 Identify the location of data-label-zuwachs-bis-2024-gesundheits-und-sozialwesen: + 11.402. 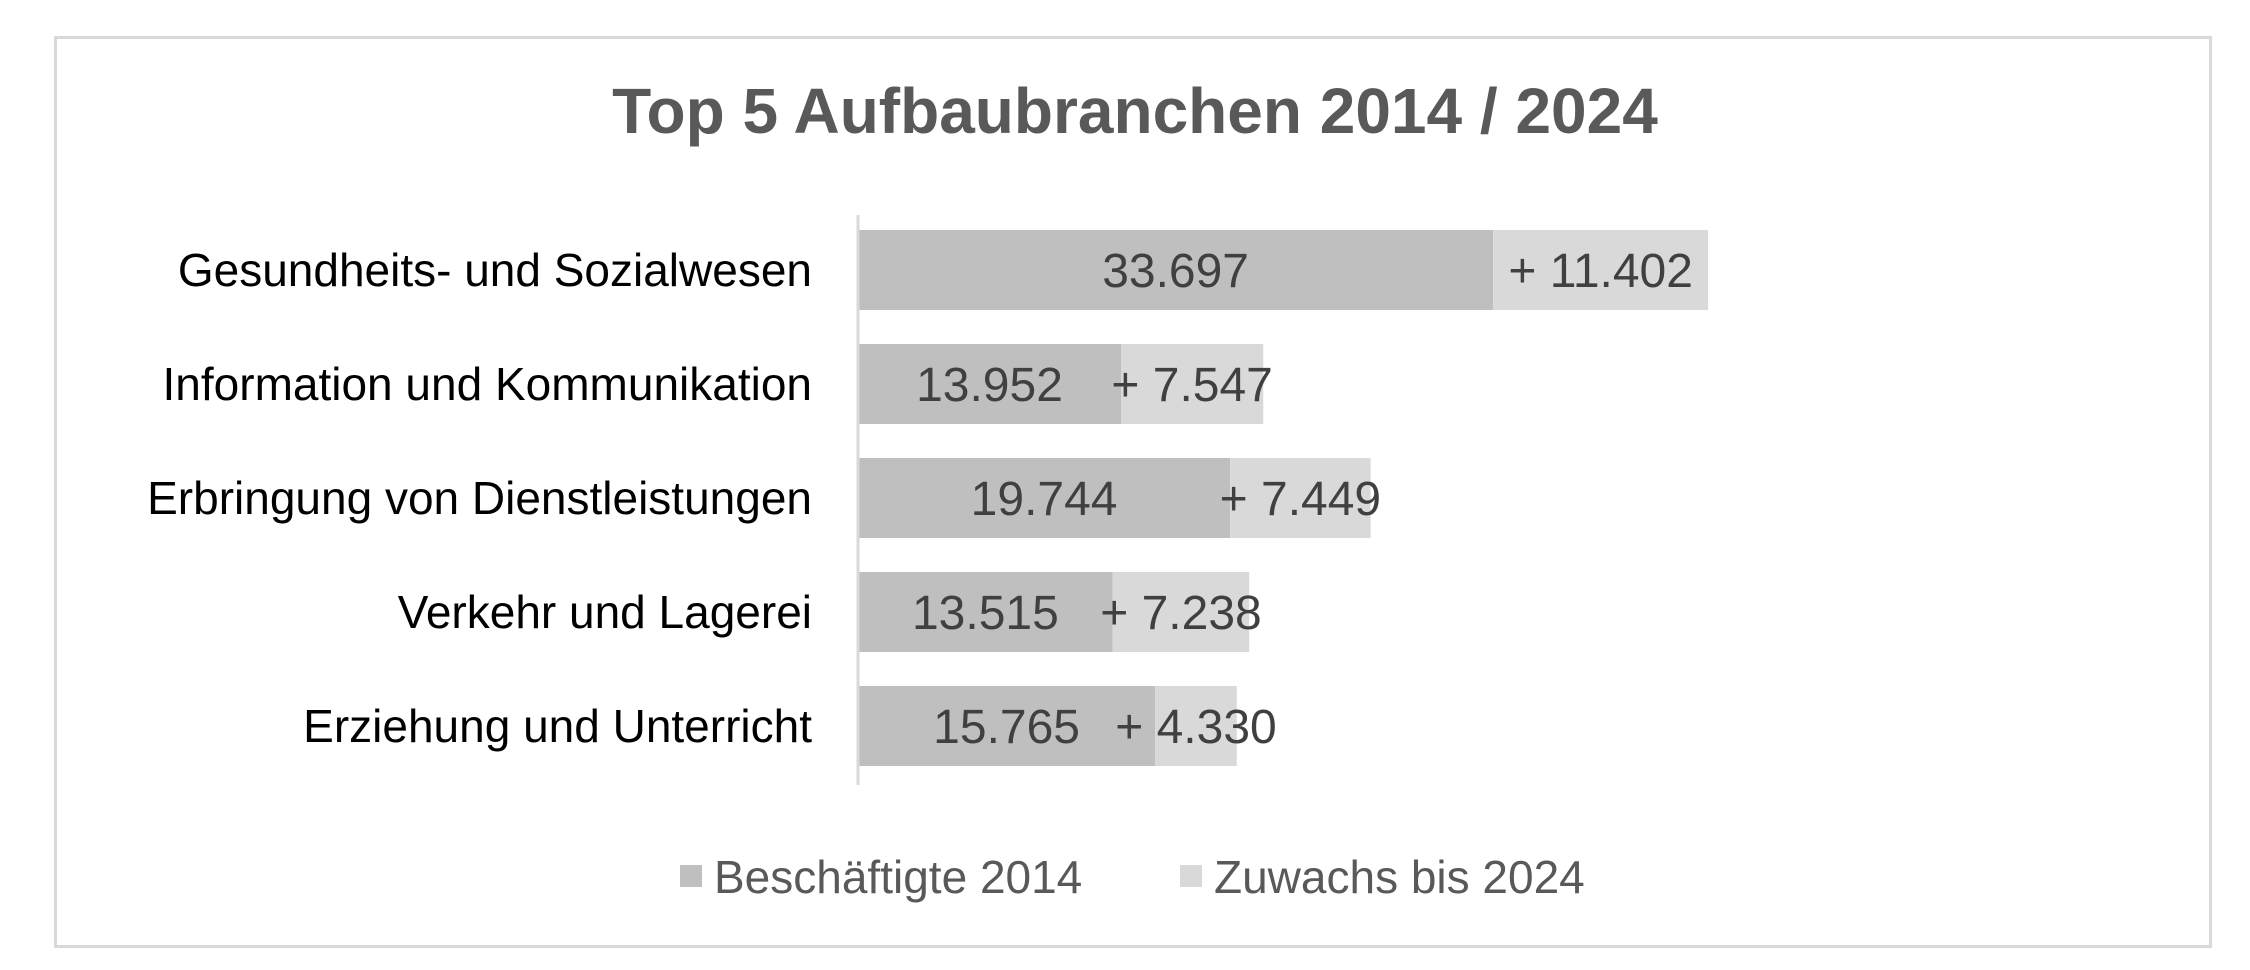
(1600, 271).